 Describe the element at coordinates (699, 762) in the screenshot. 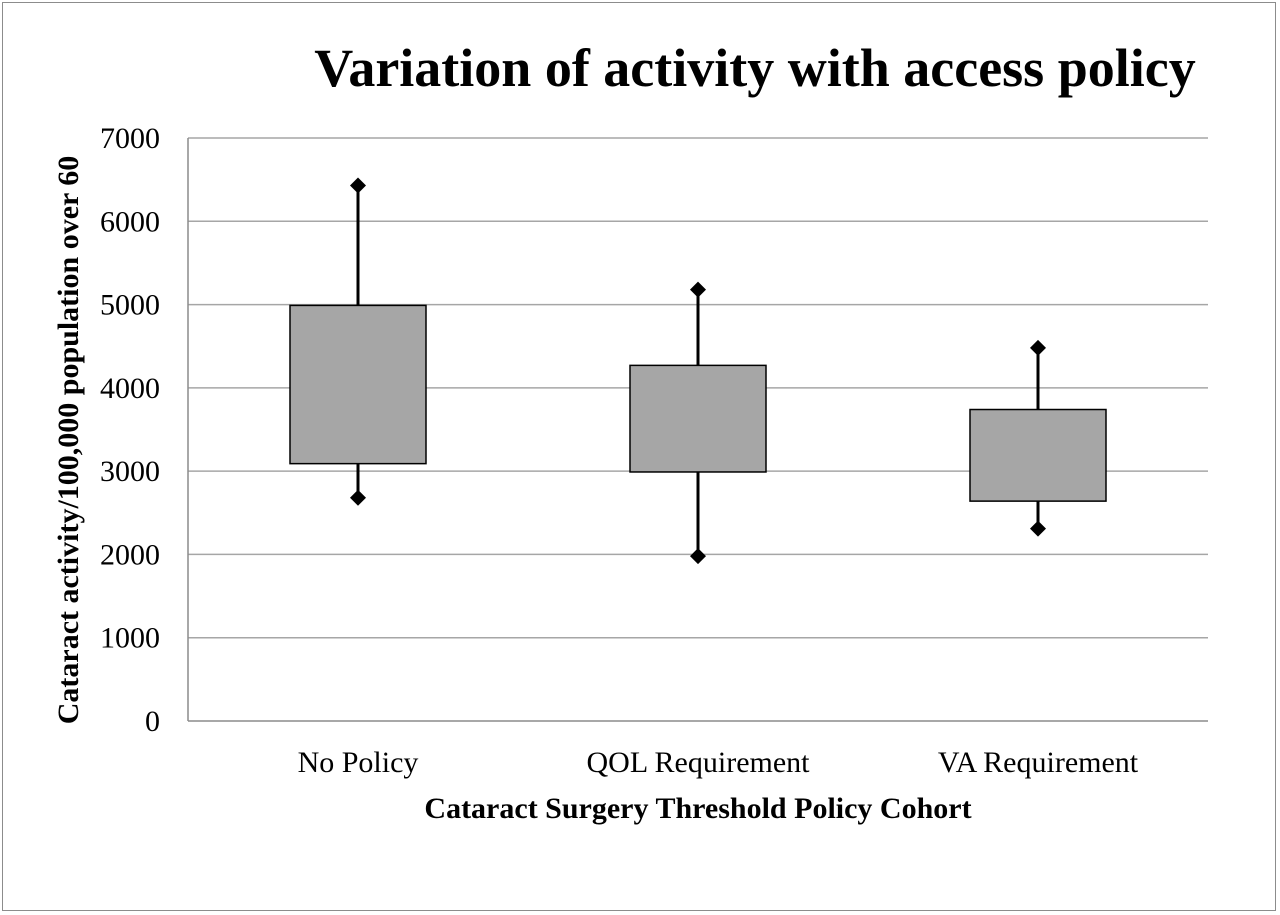

I see `x-tick-label: QOL Requirement` at that location.